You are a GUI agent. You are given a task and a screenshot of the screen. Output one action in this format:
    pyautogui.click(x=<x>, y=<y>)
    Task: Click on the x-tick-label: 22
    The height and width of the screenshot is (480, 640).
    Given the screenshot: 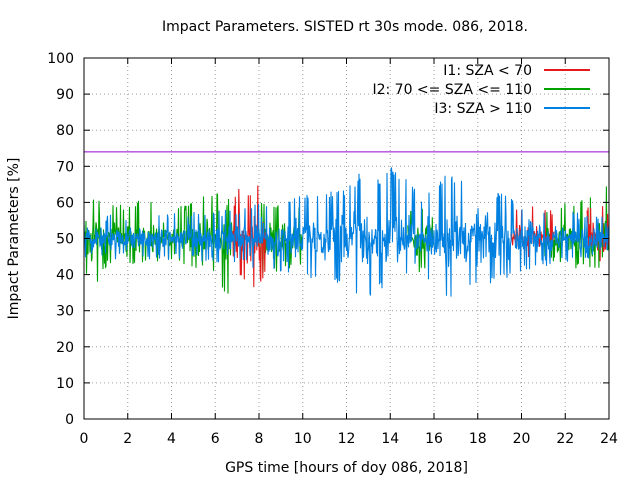 What is the action you would take?
    pyautogui.click(x=565, y=439)
    